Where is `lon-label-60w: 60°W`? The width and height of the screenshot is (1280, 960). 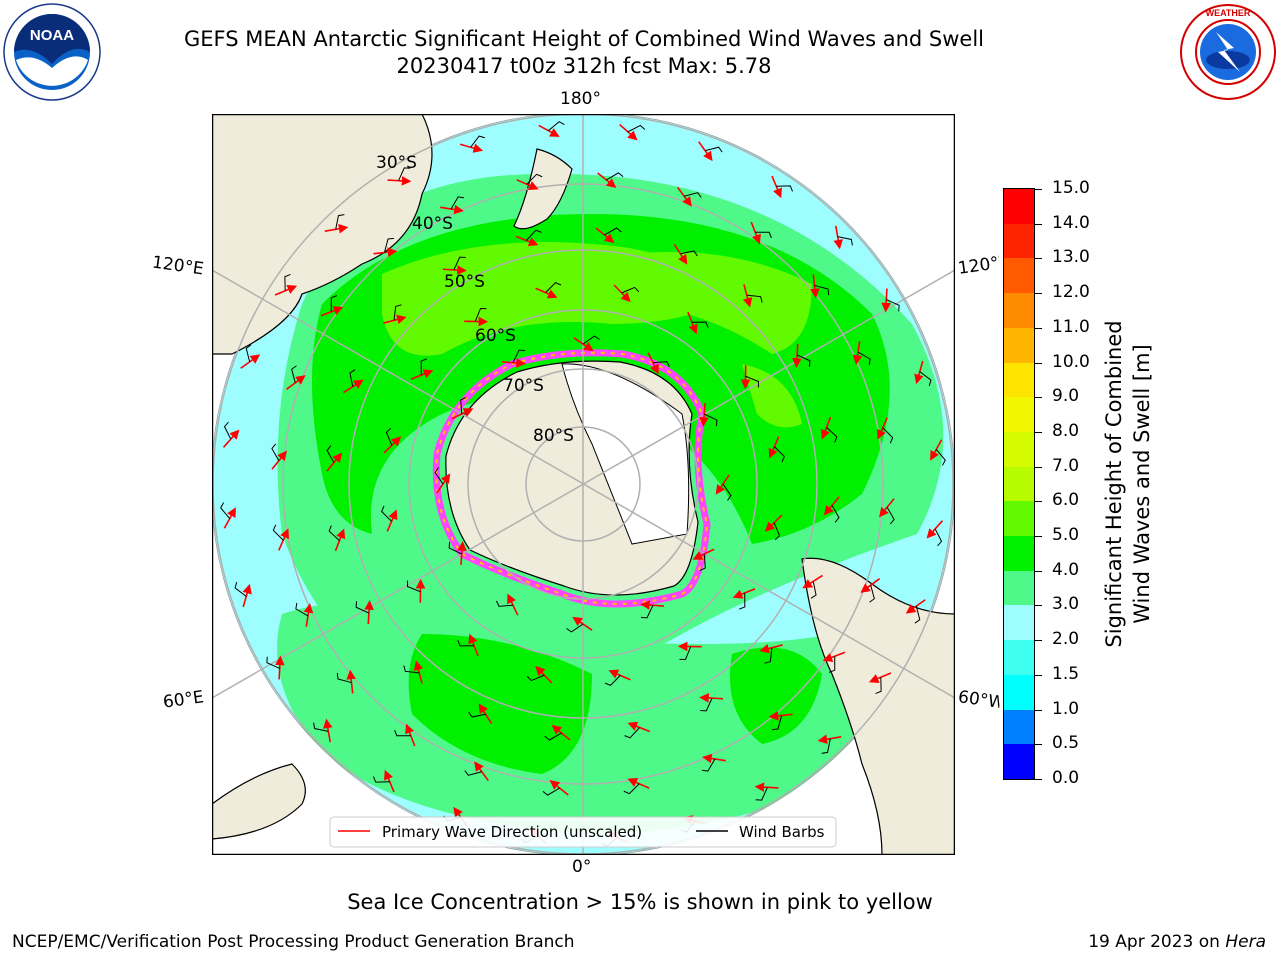 lon-label-60w: 60°W is located at coordinates (979, 700).